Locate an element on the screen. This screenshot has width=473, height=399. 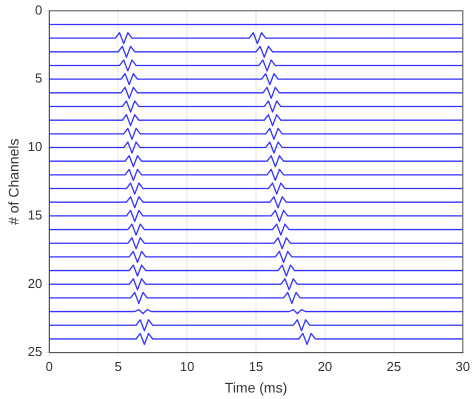
x-tick-label: 25 is located at coordinates (394, 366).